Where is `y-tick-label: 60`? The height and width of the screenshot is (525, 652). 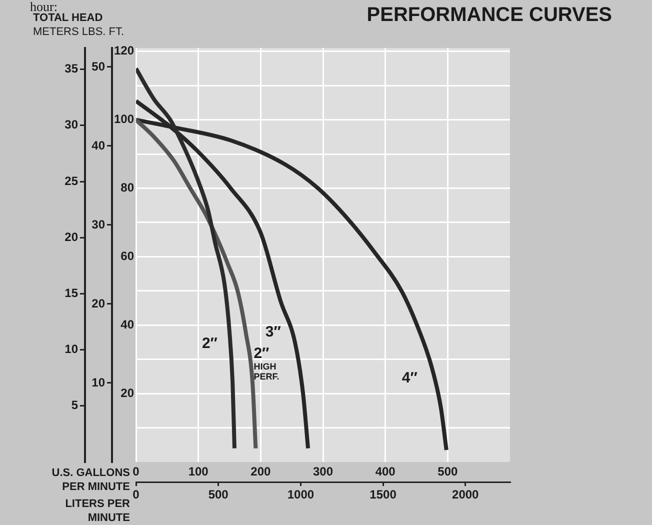 y-tick-label: 60 is located at coordinates (127, 256).